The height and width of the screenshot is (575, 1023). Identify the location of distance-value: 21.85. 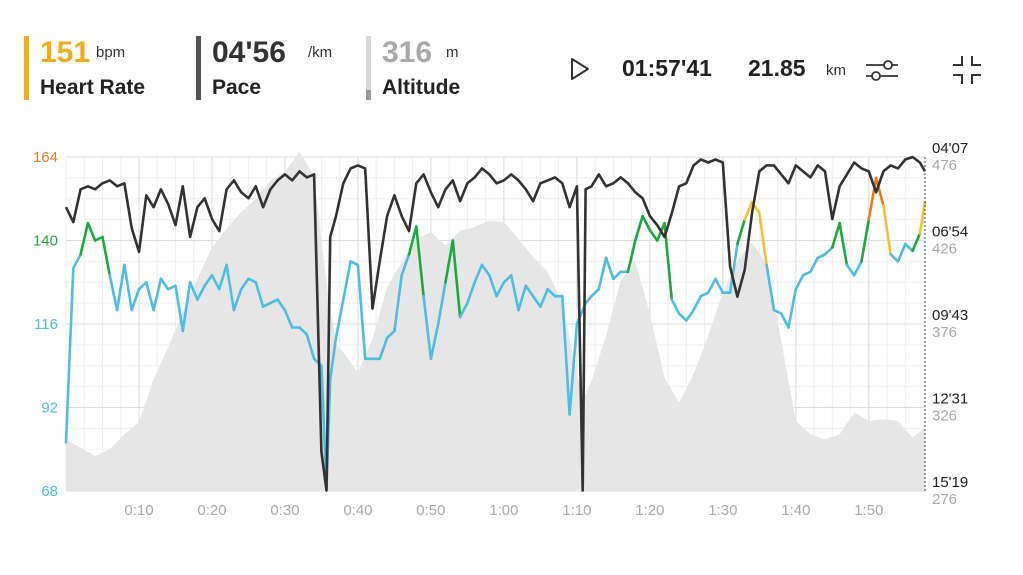
(777, 68).